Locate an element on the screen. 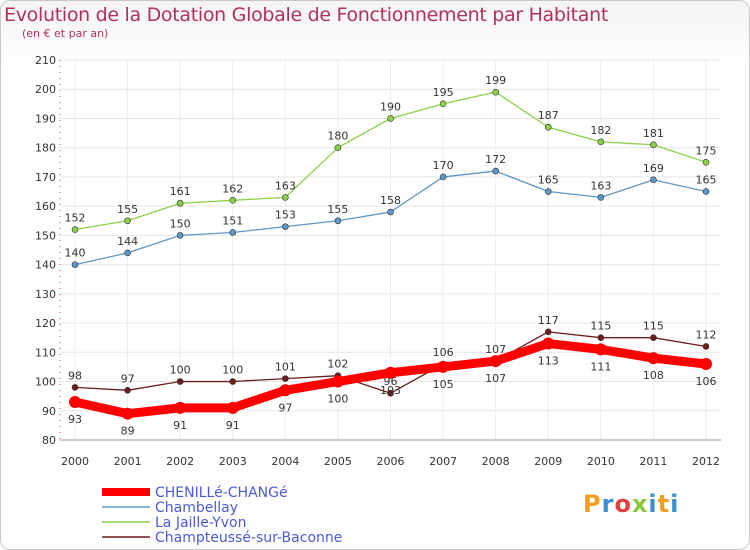 This screenshot has width=750, height=550. data-label: 108 is located at coordinates (653, 375).